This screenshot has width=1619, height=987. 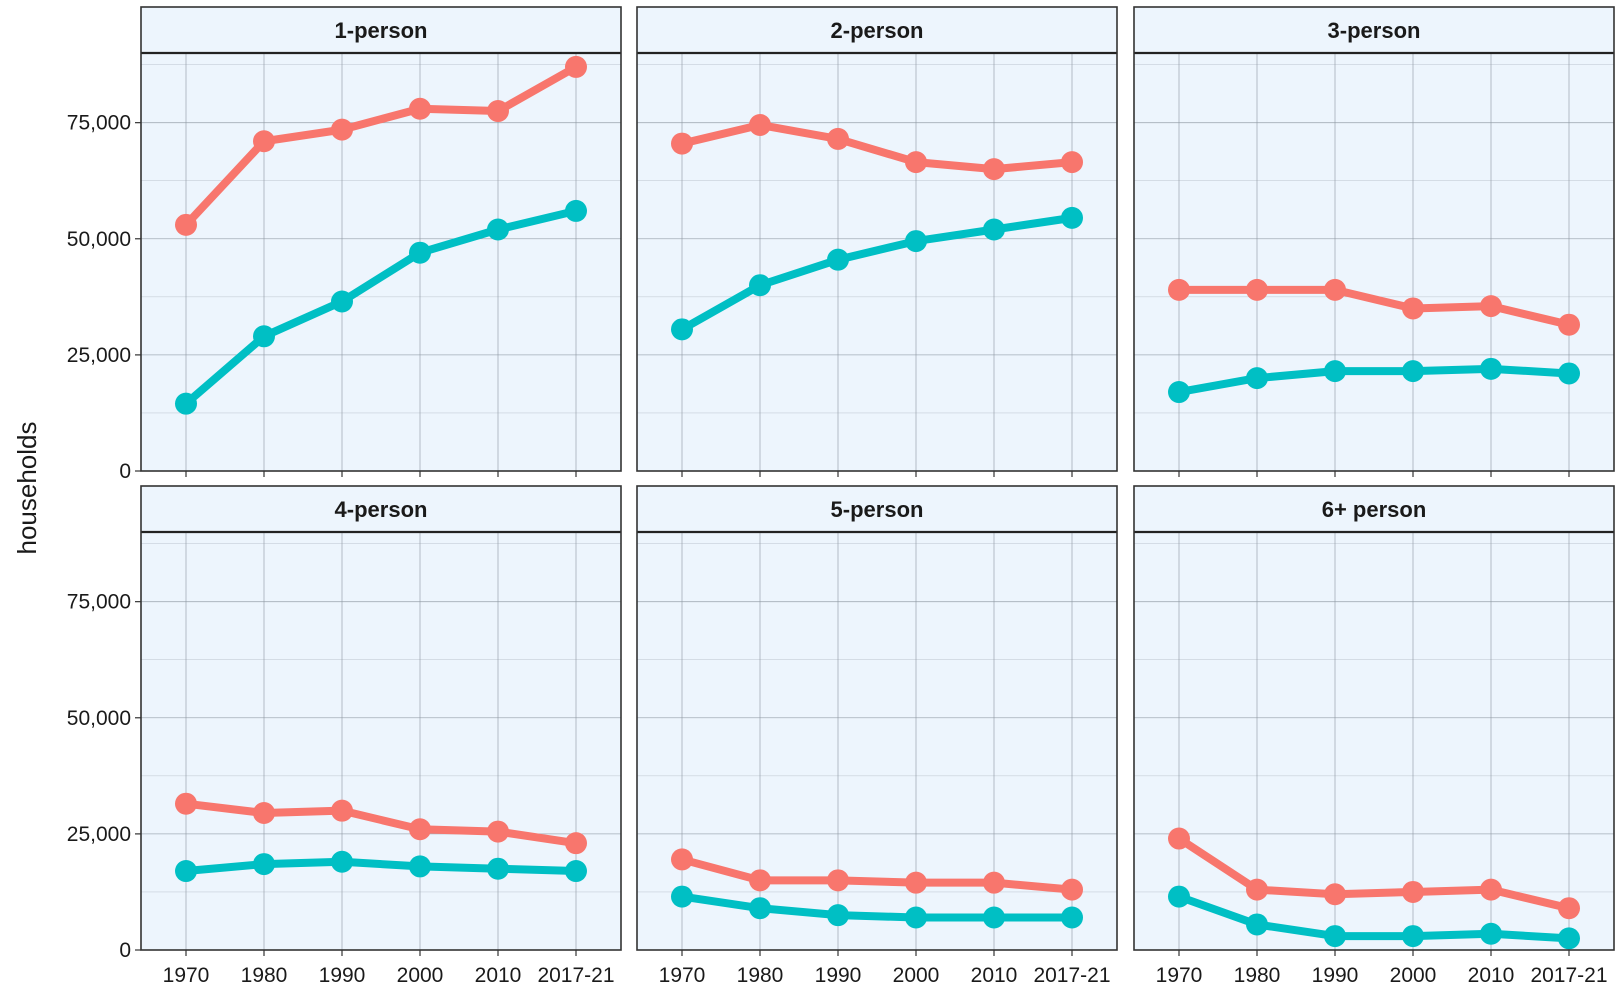 I want to click on x-tick-label: 1990, so click(x=838, y=975).